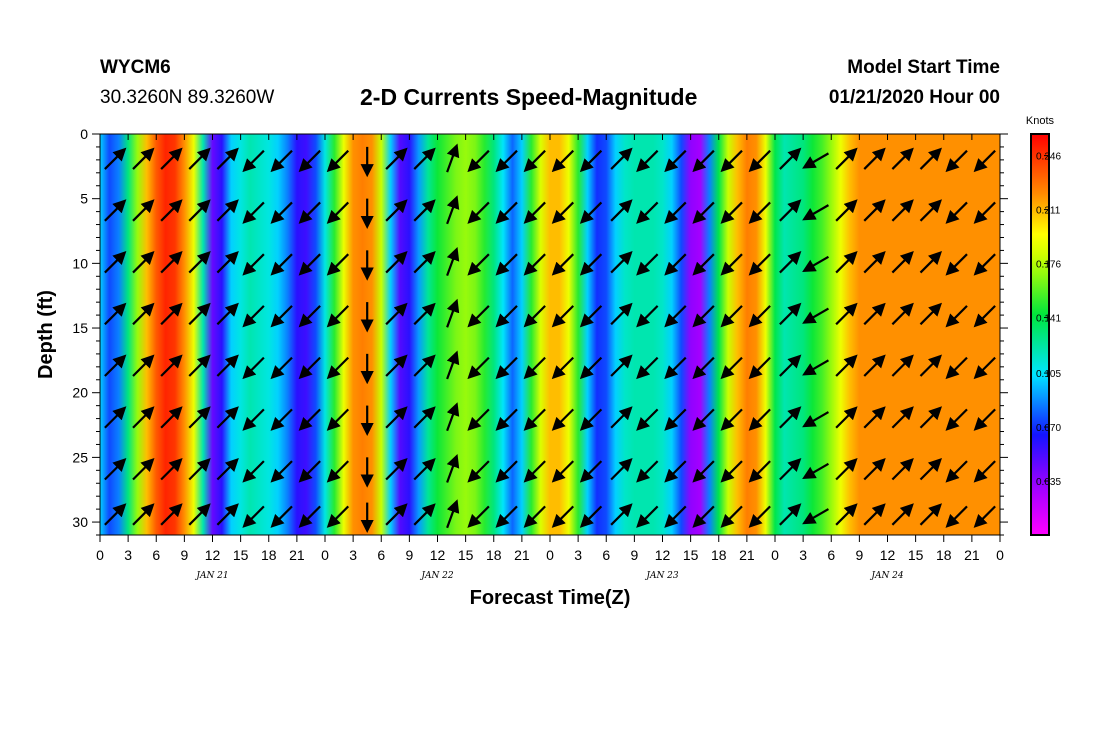 Image resolution: width=1100 pixels, height=750 pixels. What do you see at coordinates (859, 555) in the screenshot?
I see `x-tick-label: 9` at bounding box center [859, 555].